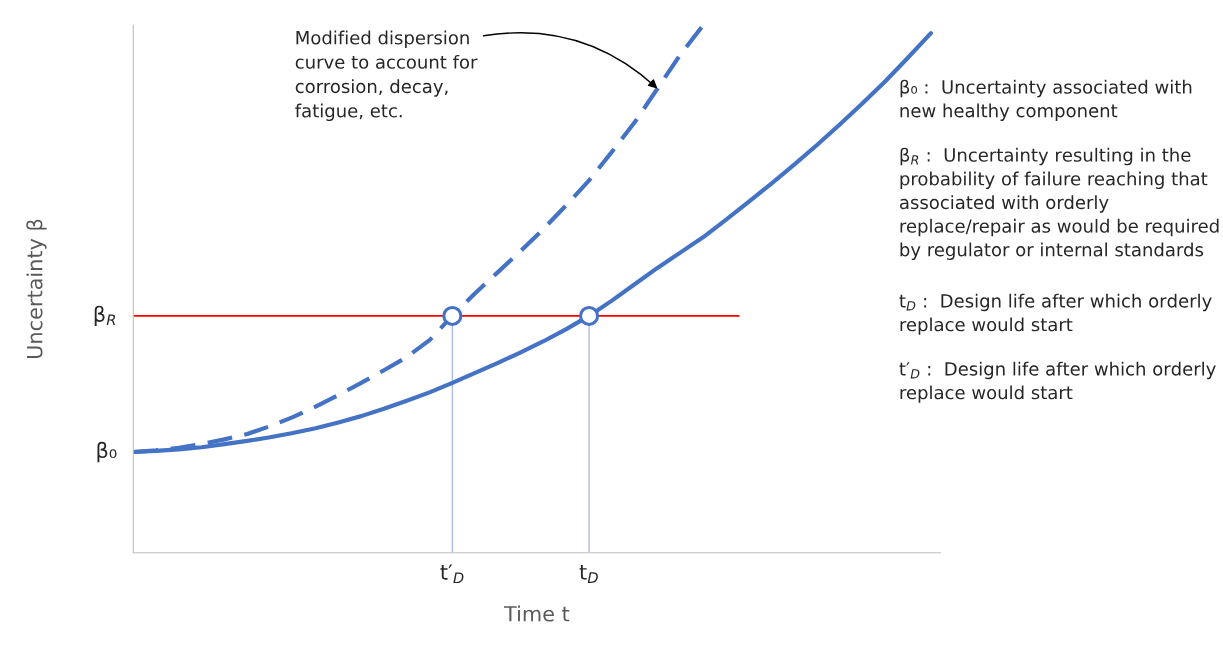  Describe the element at coordinates (1059, 203) in the screenshot. I see `annotation: β$_{R}$ : Uncertainty resulting in the probability of failure reaching that associated with orderly replace/repair as would be required by regulator or internal standards` at that location.